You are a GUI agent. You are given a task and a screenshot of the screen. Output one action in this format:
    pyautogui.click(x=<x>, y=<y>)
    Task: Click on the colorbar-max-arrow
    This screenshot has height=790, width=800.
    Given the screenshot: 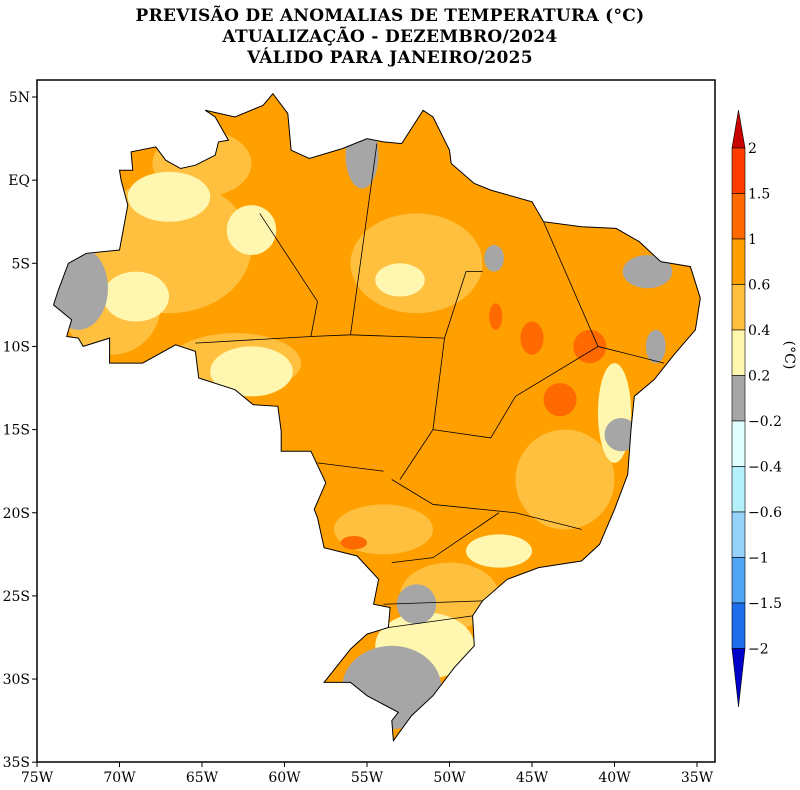 What is the action you would take?
    pyautogui.click(x=738, y=129)
    